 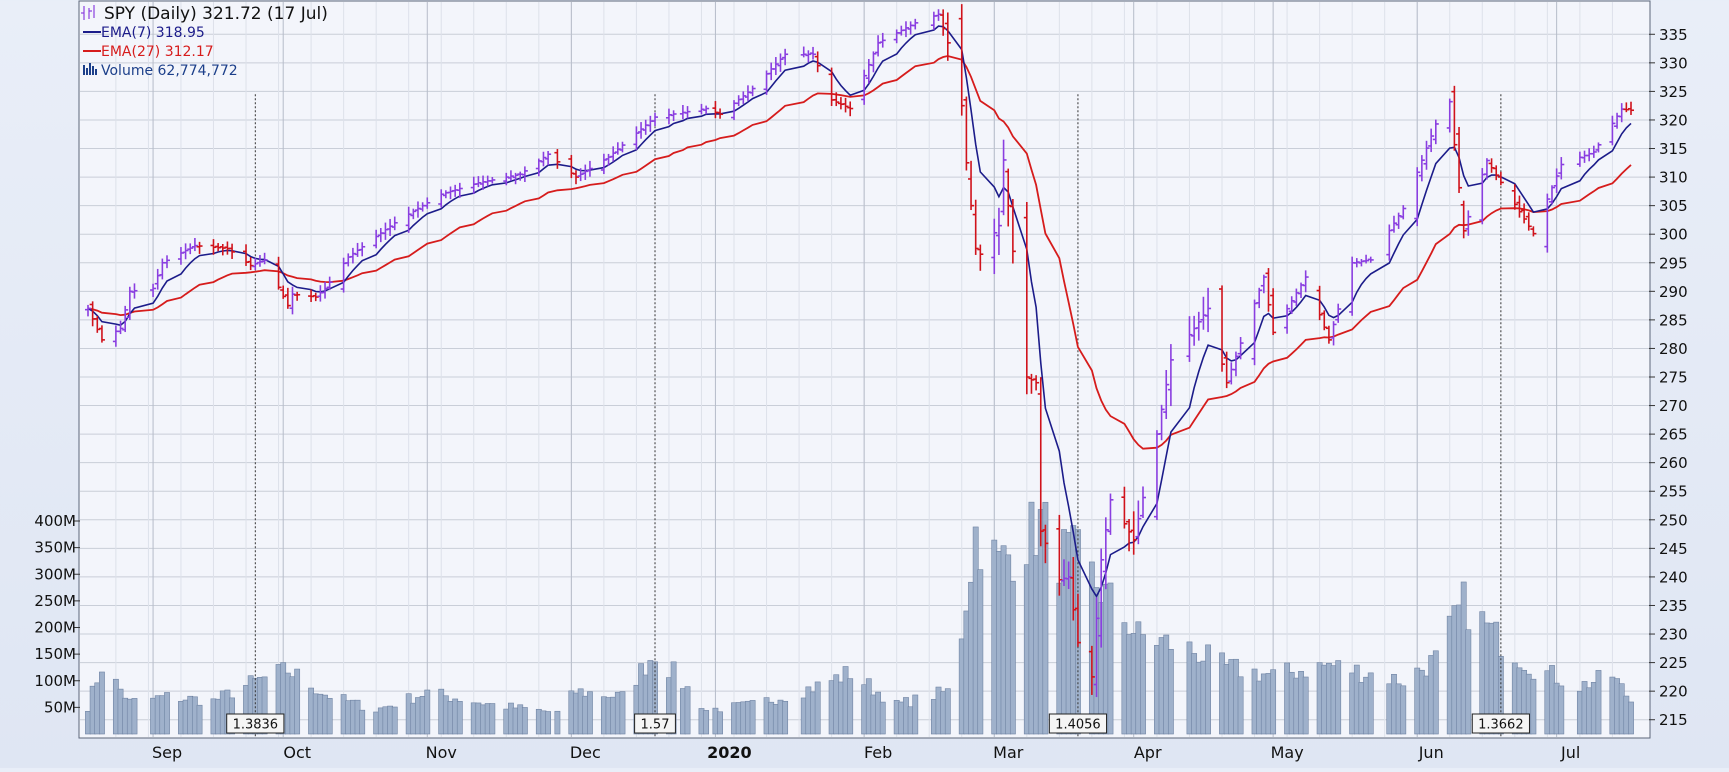 I want to click on date-label: Apr, so click(x=1148, y=752).